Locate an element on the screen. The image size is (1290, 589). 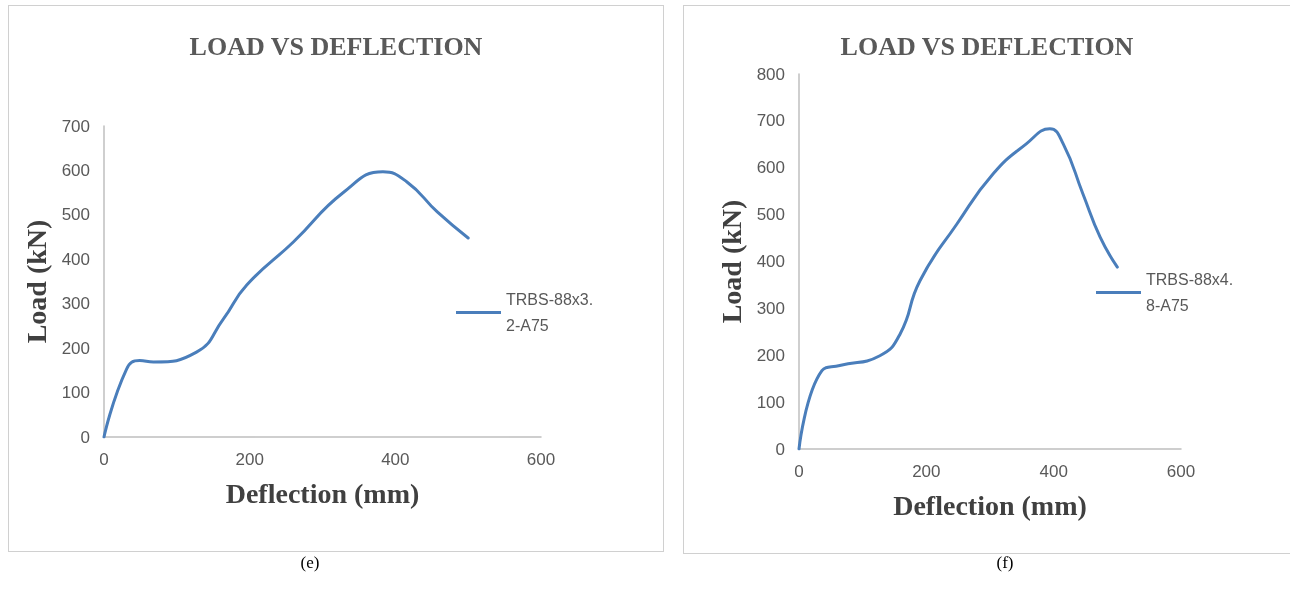
legend-label: TRBS-88x3.2-A75 is located at coordinates (550, 312).